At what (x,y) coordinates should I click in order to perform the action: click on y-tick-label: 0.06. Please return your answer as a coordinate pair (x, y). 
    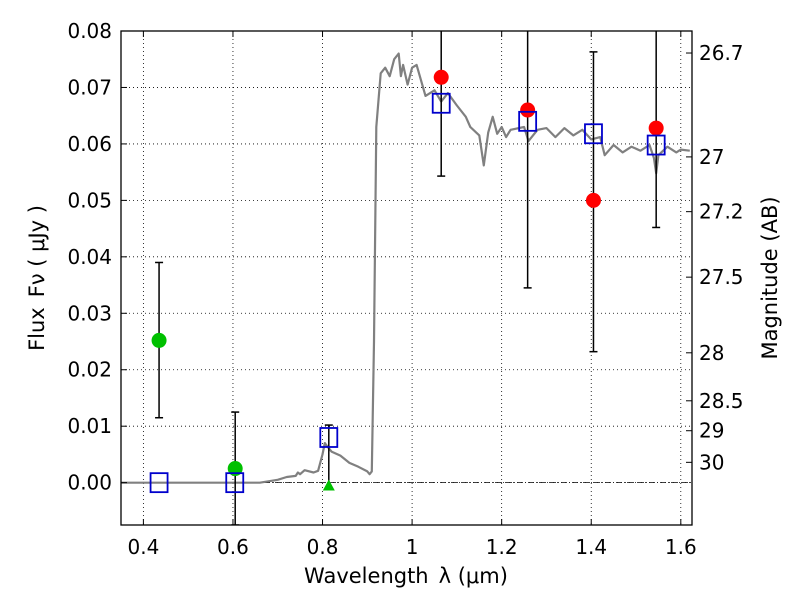
    Looking at the image, I should click on (89, 144).